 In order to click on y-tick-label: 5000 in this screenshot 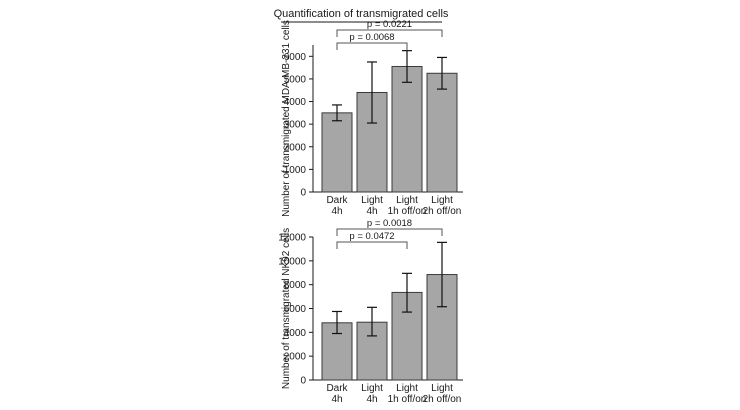, I will do `click(295, 79)`.